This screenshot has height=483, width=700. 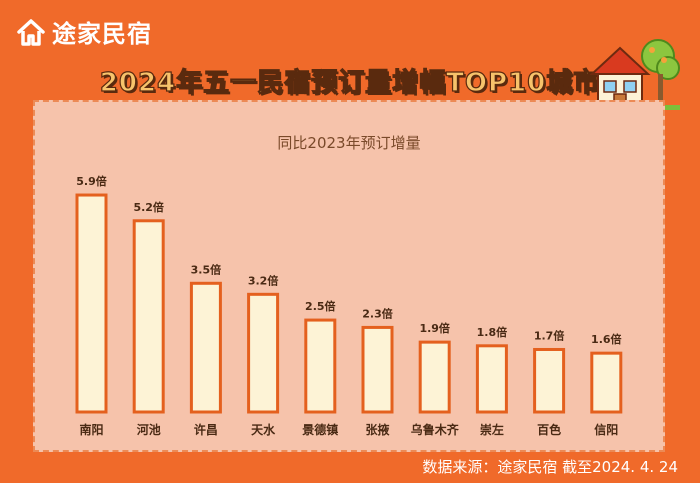 What do you see at coordinates (549, 335) in the screenshot?
I see `value-label: 1.7倍` at bounding box center [549, 335].